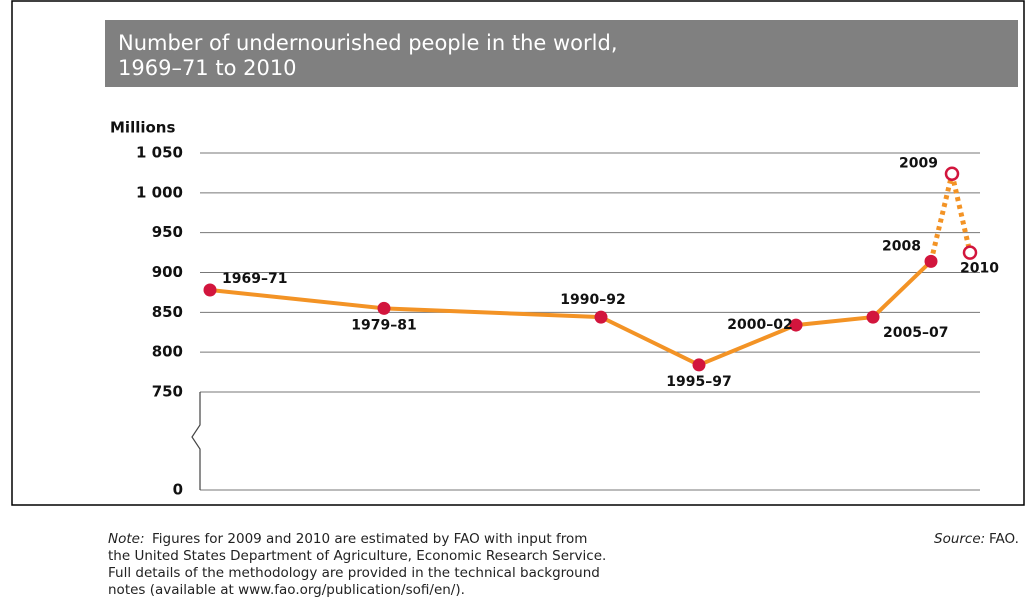 This screenshot has height=601, width=1030. Describe the element at coordinates (196, 441) in the screenshot. I see `axis-break` at that location.